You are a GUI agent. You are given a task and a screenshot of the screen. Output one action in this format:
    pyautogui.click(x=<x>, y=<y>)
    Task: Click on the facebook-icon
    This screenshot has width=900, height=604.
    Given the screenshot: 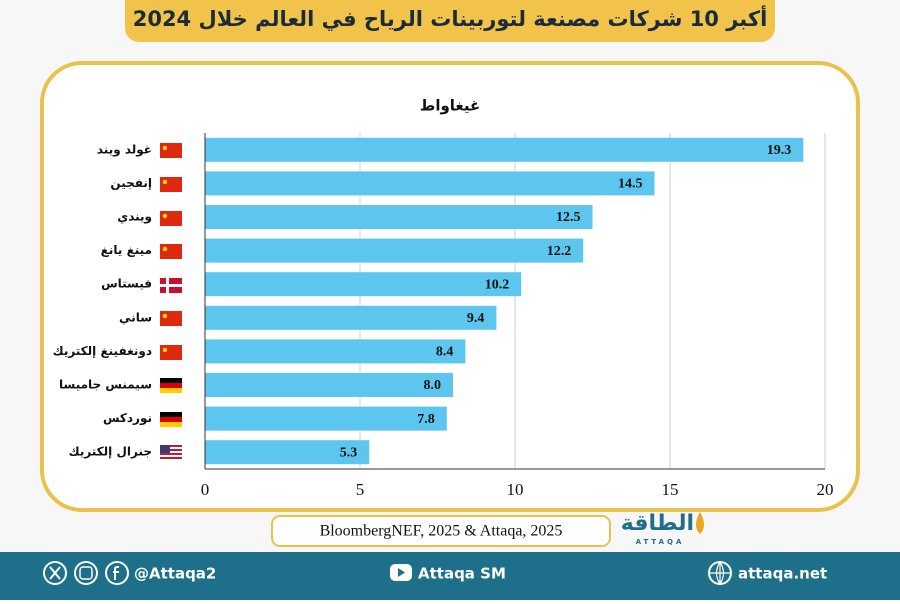 What is the action you would take?
    pyautogui.click(x=117, y=573)
    